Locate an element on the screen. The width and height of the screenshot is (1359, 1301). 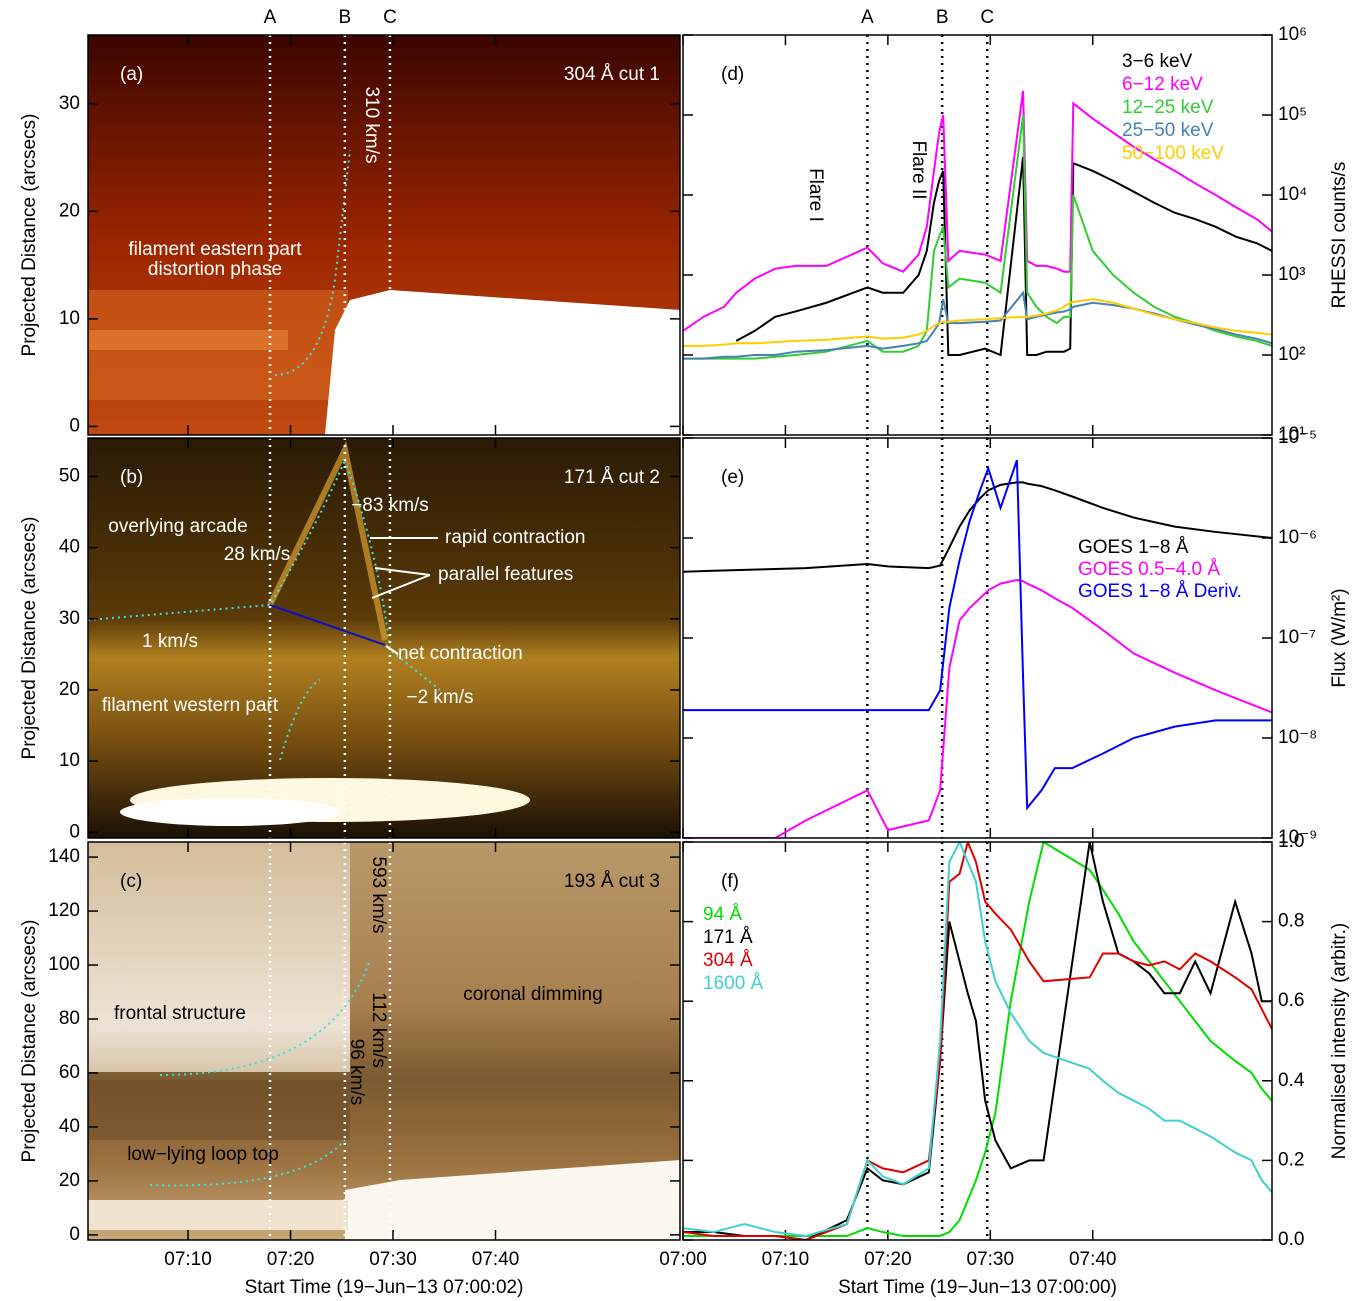
legend-entry: GOES 1−8 Å Deriv. is located at coordinates (1160, 591).